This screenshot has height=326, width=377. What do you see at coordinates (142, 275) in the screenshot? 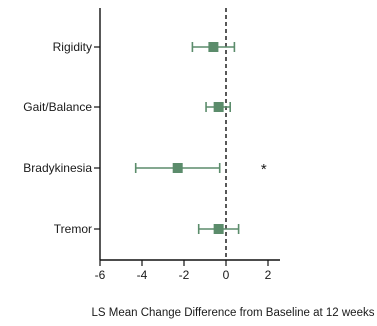
I see `x-tick-label: -4` at bounding box center [142, 275].